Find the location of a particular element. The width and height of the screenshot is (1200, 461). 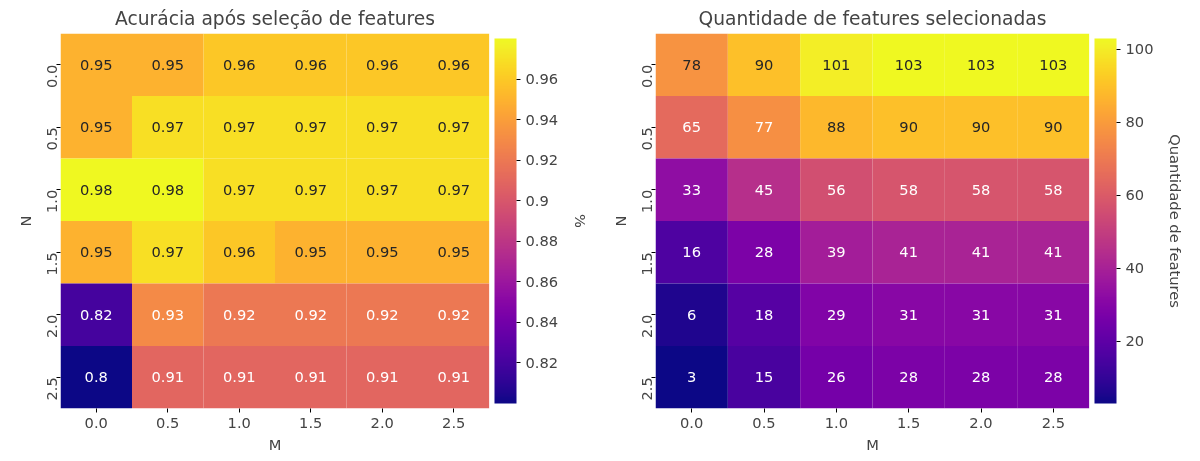

chart-title: Quantidade de features selecionadas is located at coordinates (872, 18).